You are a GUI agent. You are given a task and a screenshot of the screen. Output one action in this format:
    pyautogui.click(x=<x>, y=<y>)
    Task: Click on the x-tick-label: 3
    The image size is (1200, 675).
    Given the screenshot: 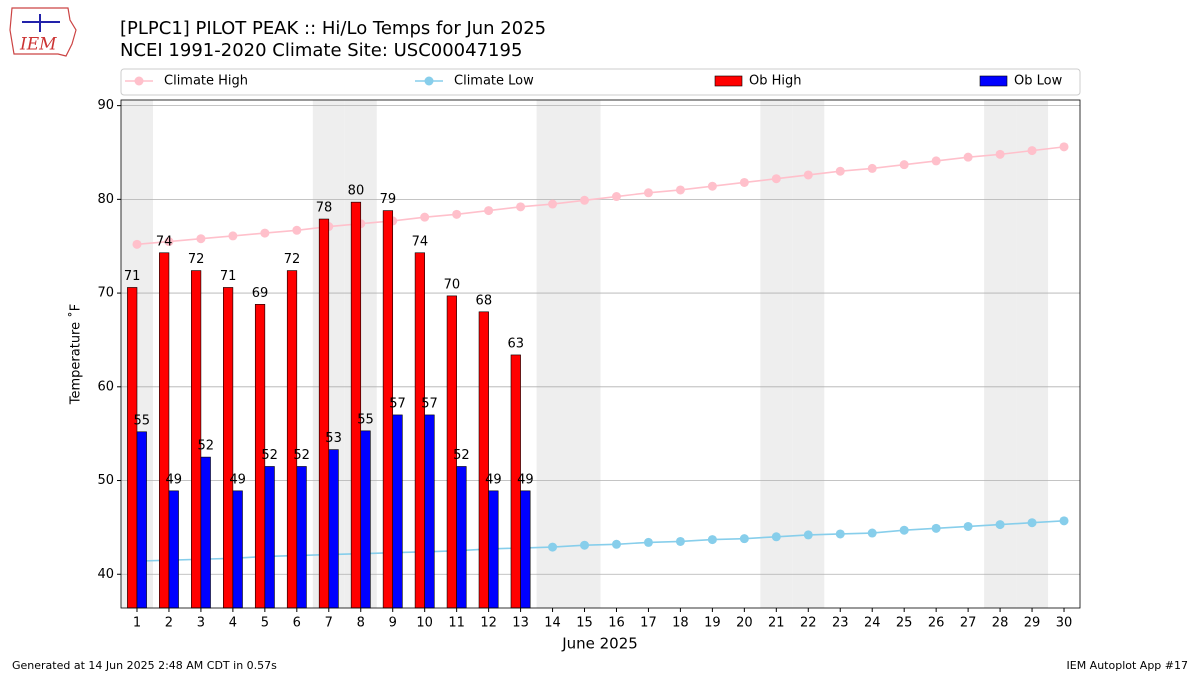 What is the action you would take?
    pyautogui.click(x=201, y=623)
    